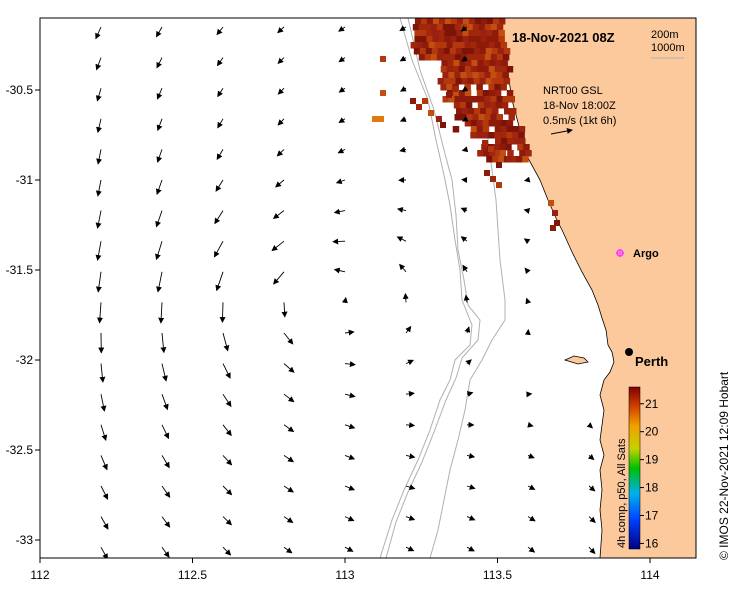  I want to click on x-tick-label: 113, so click(344, 575).